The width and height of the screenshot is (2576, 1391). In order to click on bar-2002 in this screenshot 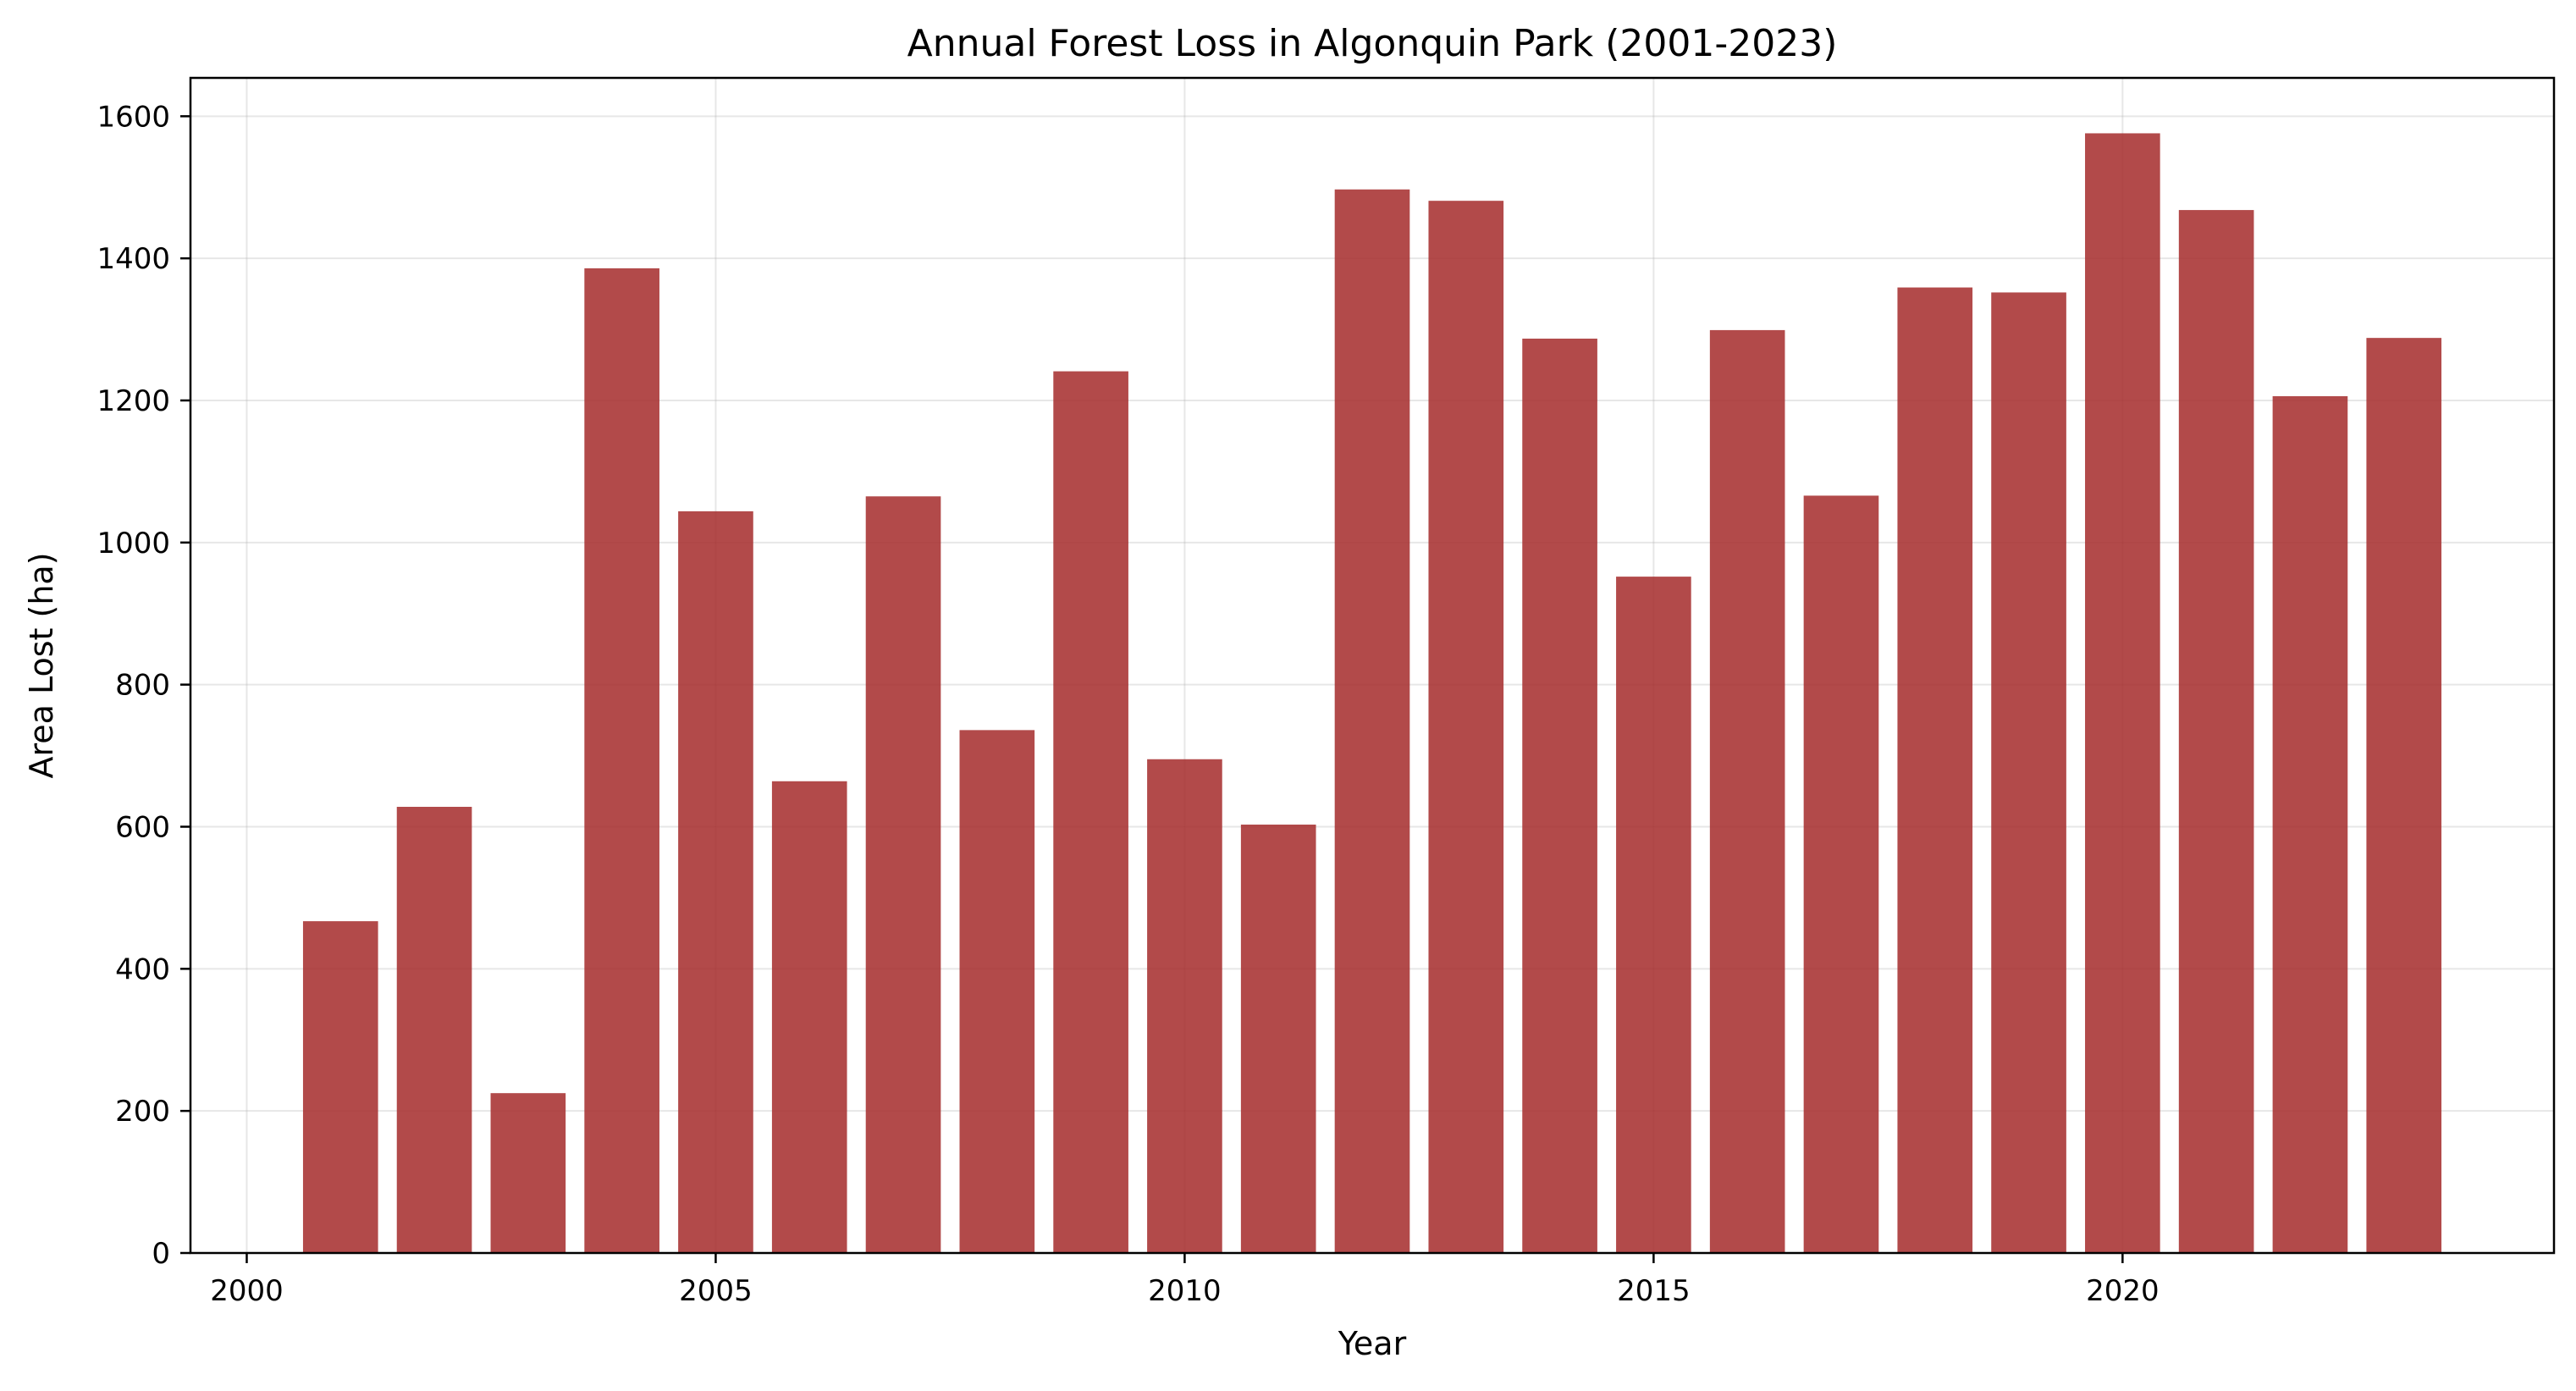, I will do `click(434, 1030)`.